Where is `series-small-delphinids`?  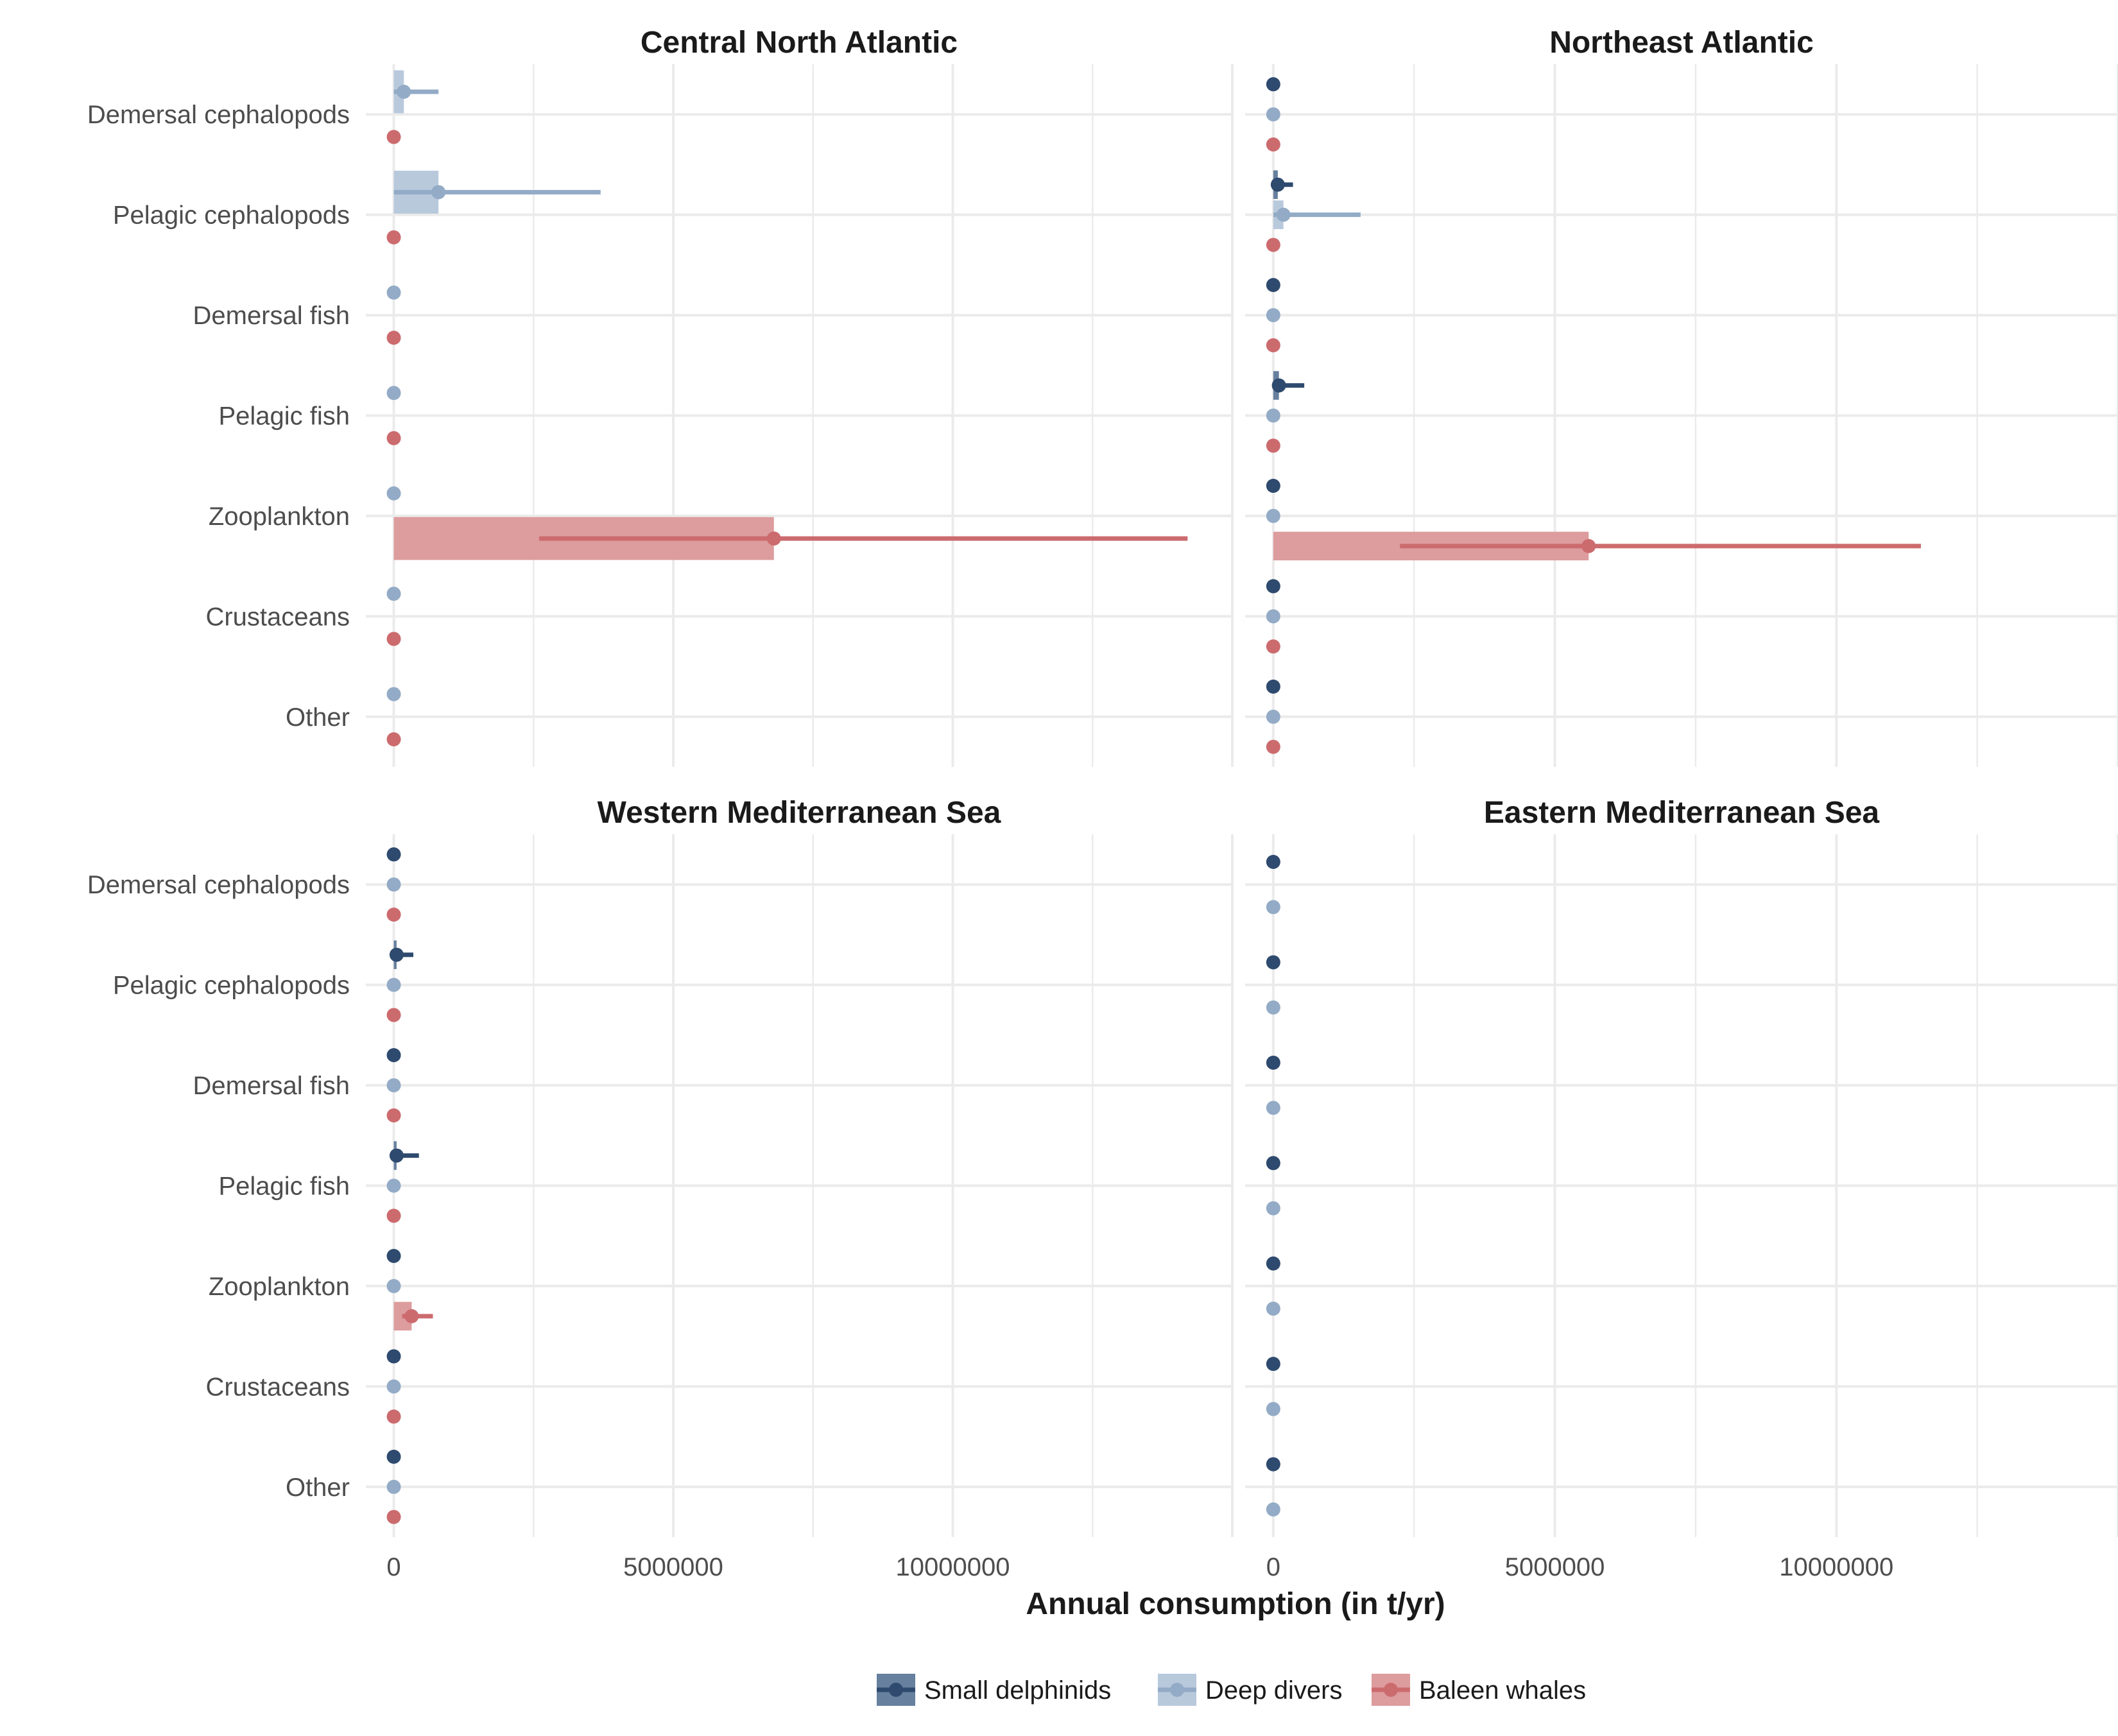 series-small-delphinids is located at coordinates (1273, 1163).